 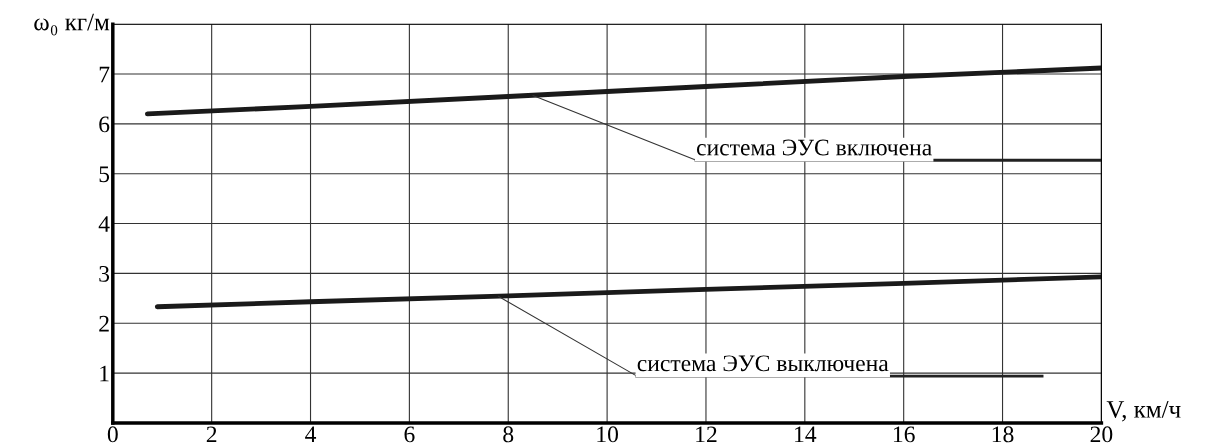 I want to click on y-tick-label: 4, so click(x=104, y=224).